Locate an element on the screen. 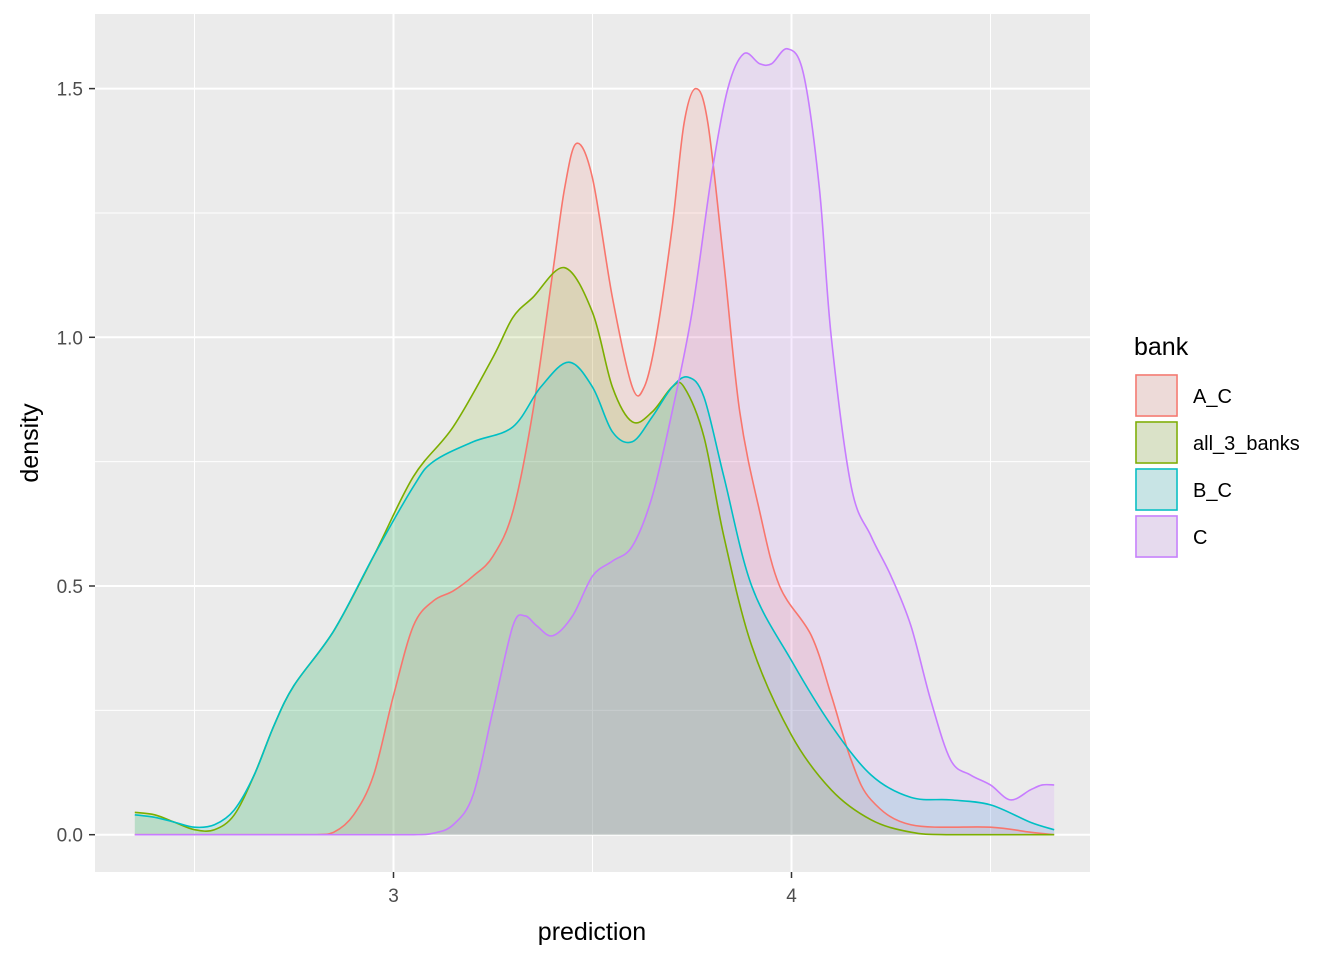 Image resolution: width=1344 pixels, height=960 pixels. legend-key-bg-a-c is located at coordinates (1156, 395).